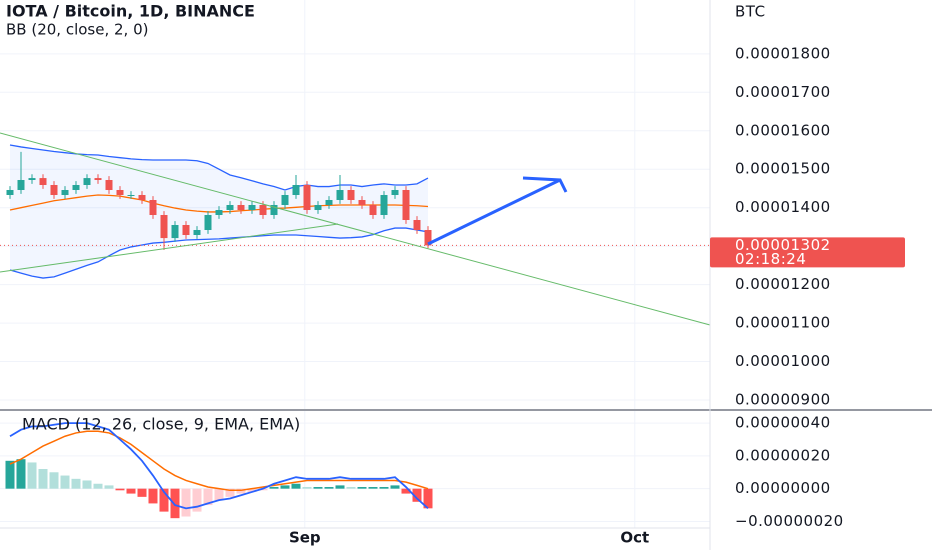 This screenshot has height=550, width=932. What do you see at coordinates (783, 92) in the screenshot?
I see `y-tick-label: 0.00001700` at bounding box center [783, 92].